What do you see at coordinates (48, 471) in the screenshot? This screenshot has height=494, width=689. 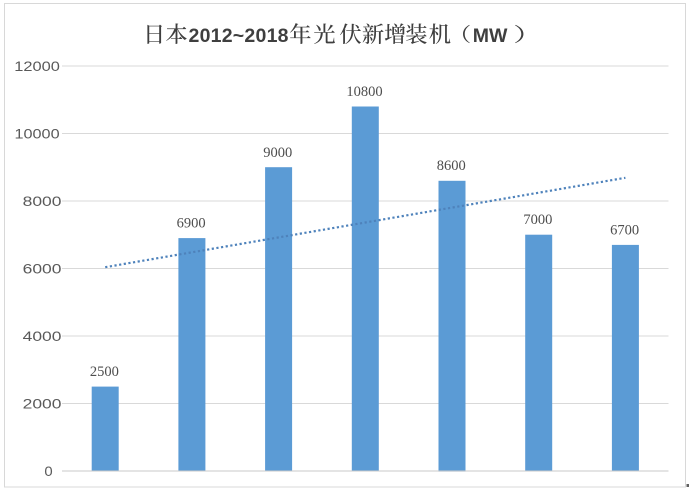 I see `svg-text: 0` at bounding box center [48, 471].